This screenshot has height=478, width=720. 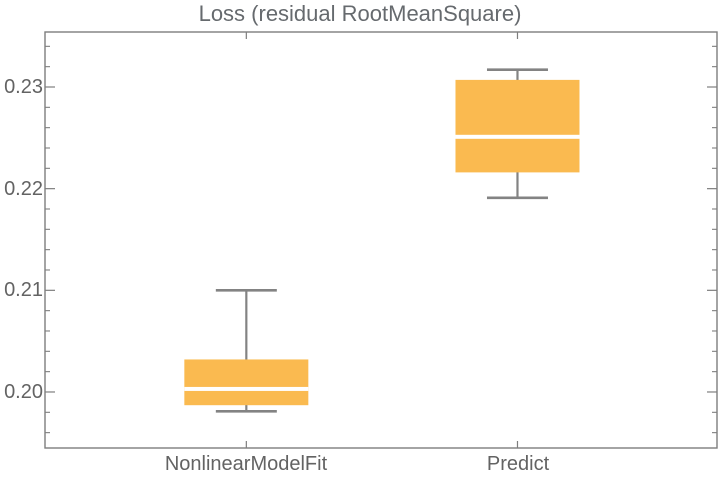 I want to click on y-tick-label: 0.20, so click(x=23, y=391).